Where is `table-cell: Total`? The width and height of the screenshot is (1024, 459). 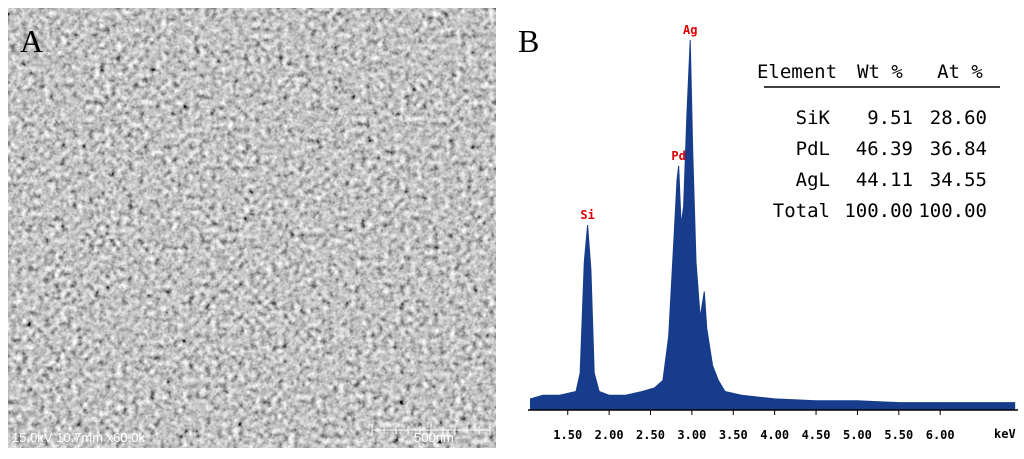 table-cell: Total is located at coordinates (801, 211).